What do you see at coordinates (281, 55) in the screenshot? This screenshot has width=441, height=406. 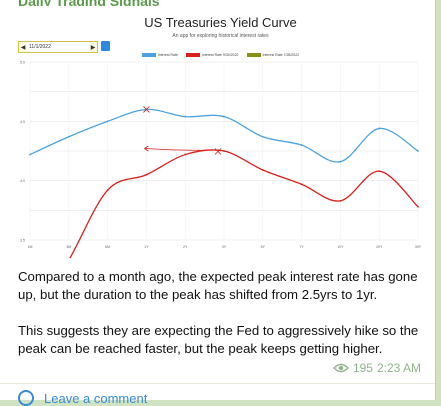 I see `legend-label-2: Interest Rate 7/28/2022` at bounding box center [281, 55].